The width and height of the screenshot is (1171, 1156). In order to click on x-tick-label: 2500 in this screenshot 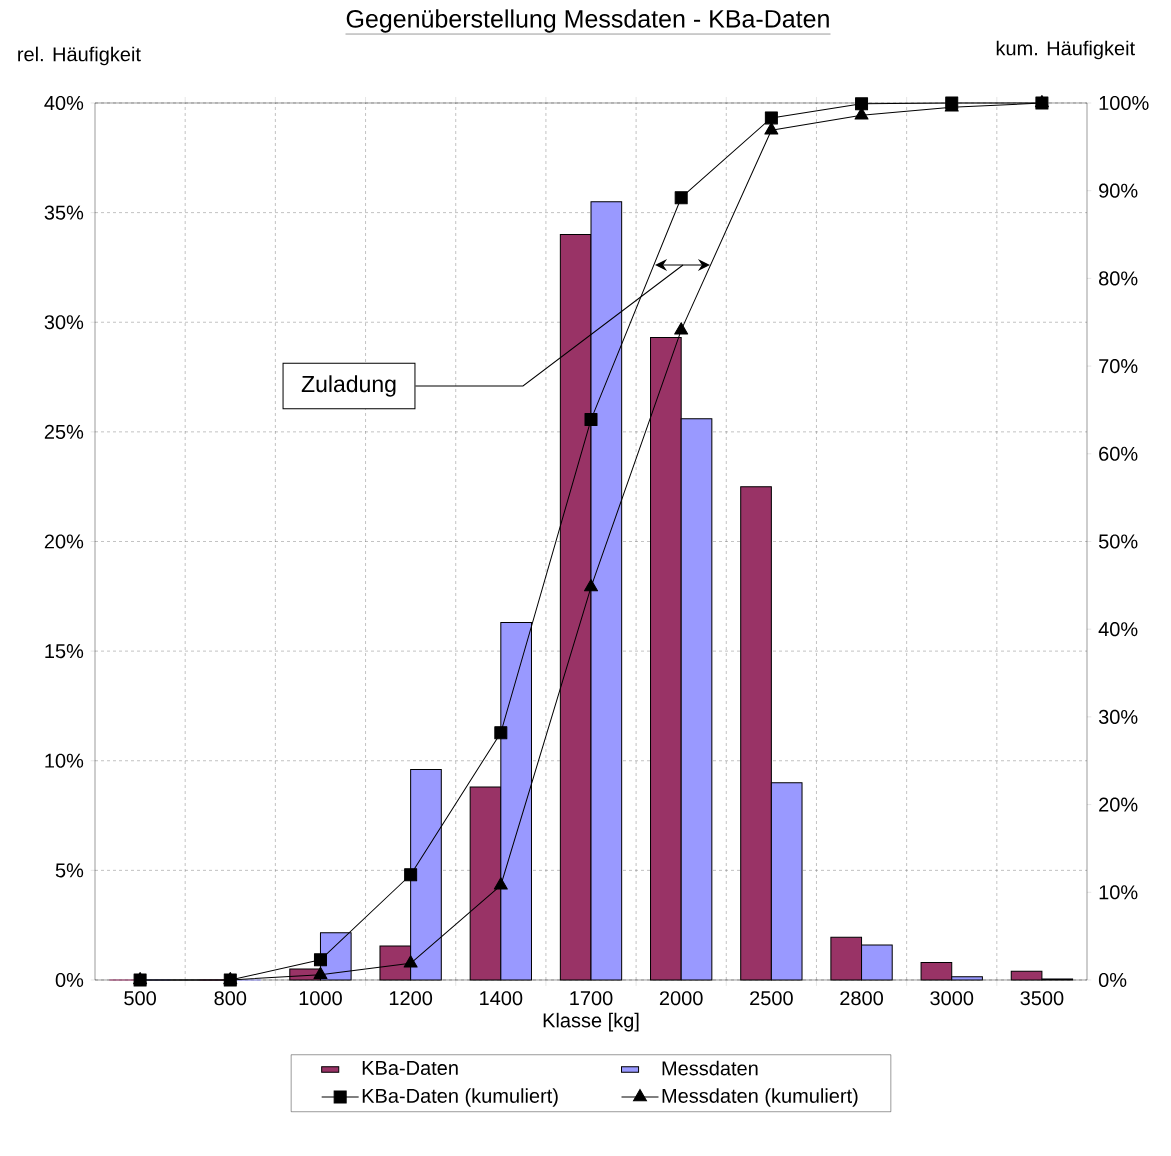, I will do `click(771, 998)`.